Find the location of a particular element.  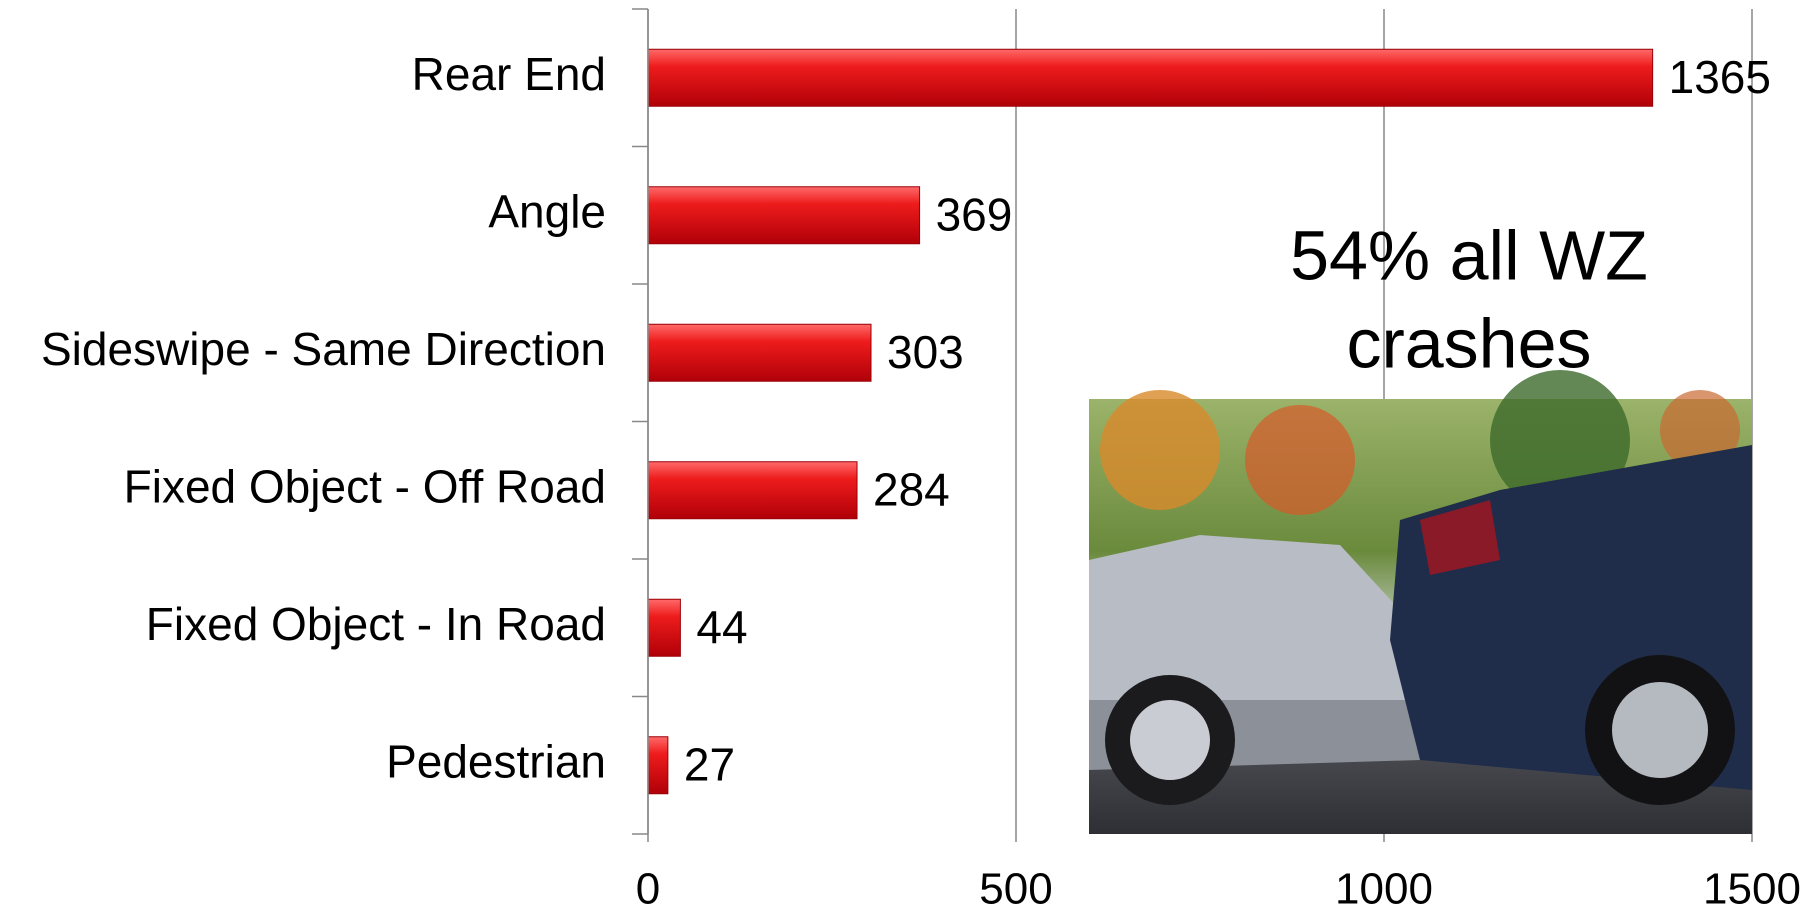

y-tick-label: Rear End is located at coordinates (509, 74).